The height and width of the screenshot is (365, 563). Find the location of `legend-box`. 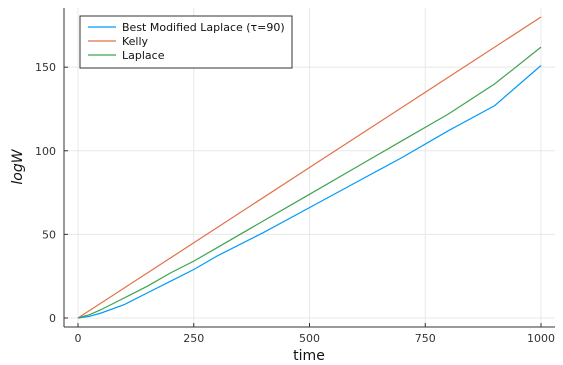

legend-box is located at coordinates (186, 42).